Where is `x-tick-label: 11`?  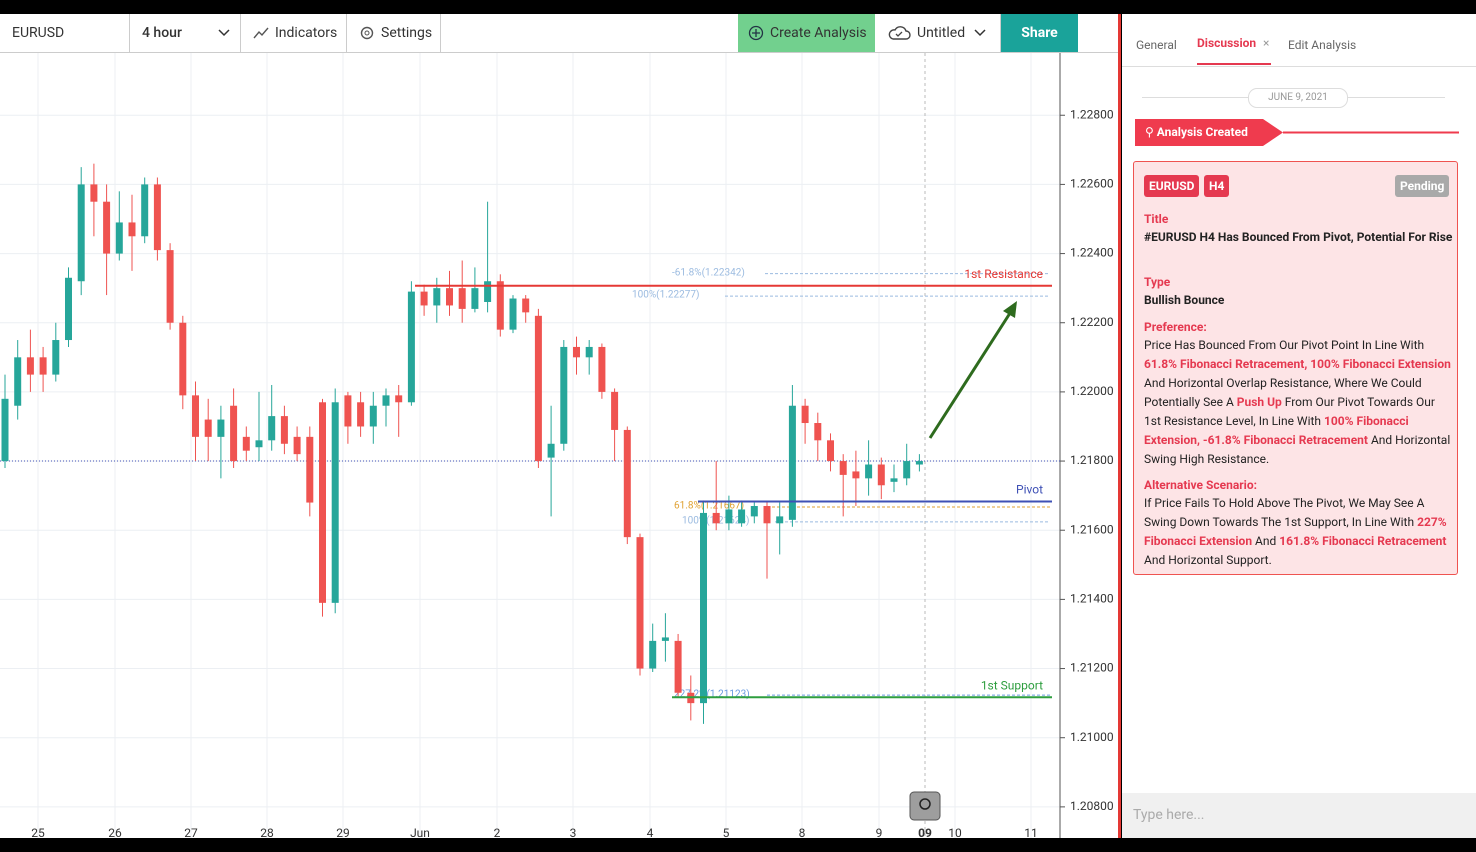
x-tick-label: 11 is located at coordinates (1031, 832).